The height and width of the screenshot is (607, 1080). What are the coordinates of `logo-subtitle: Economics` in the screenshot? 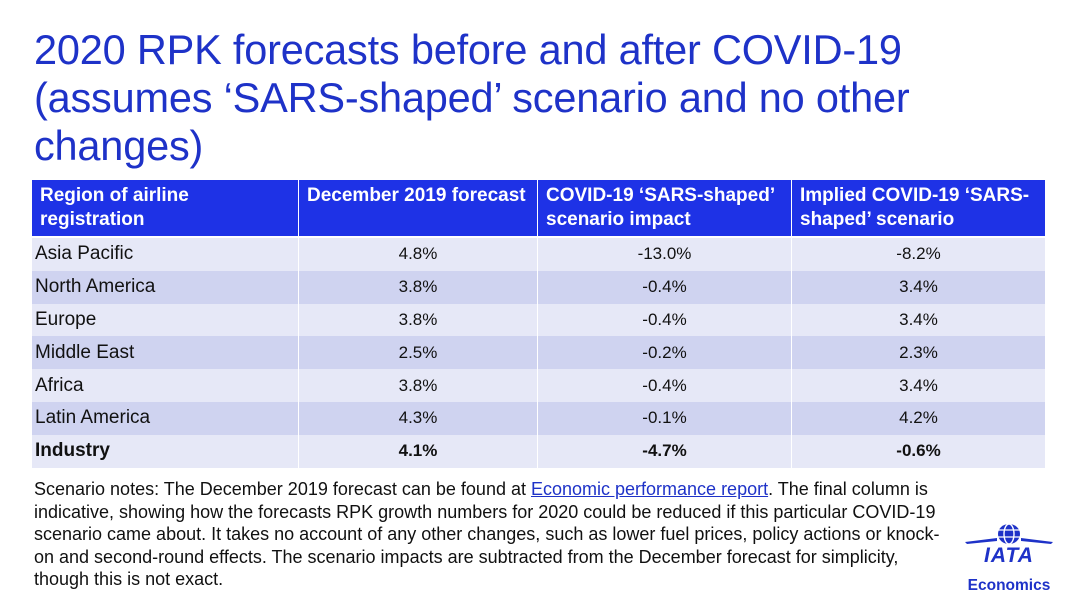 It's located at (1009, 585).